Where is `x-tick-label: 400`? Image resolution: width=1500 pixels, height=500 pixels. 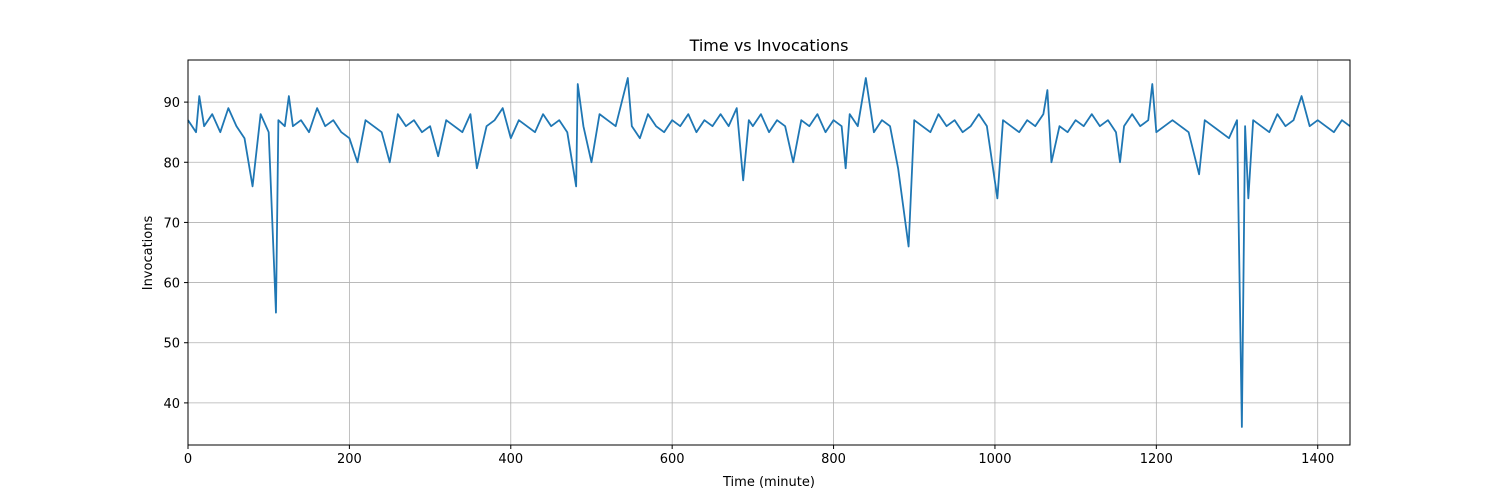
x-tick-label: 400 is located at coordinates (510, 459).